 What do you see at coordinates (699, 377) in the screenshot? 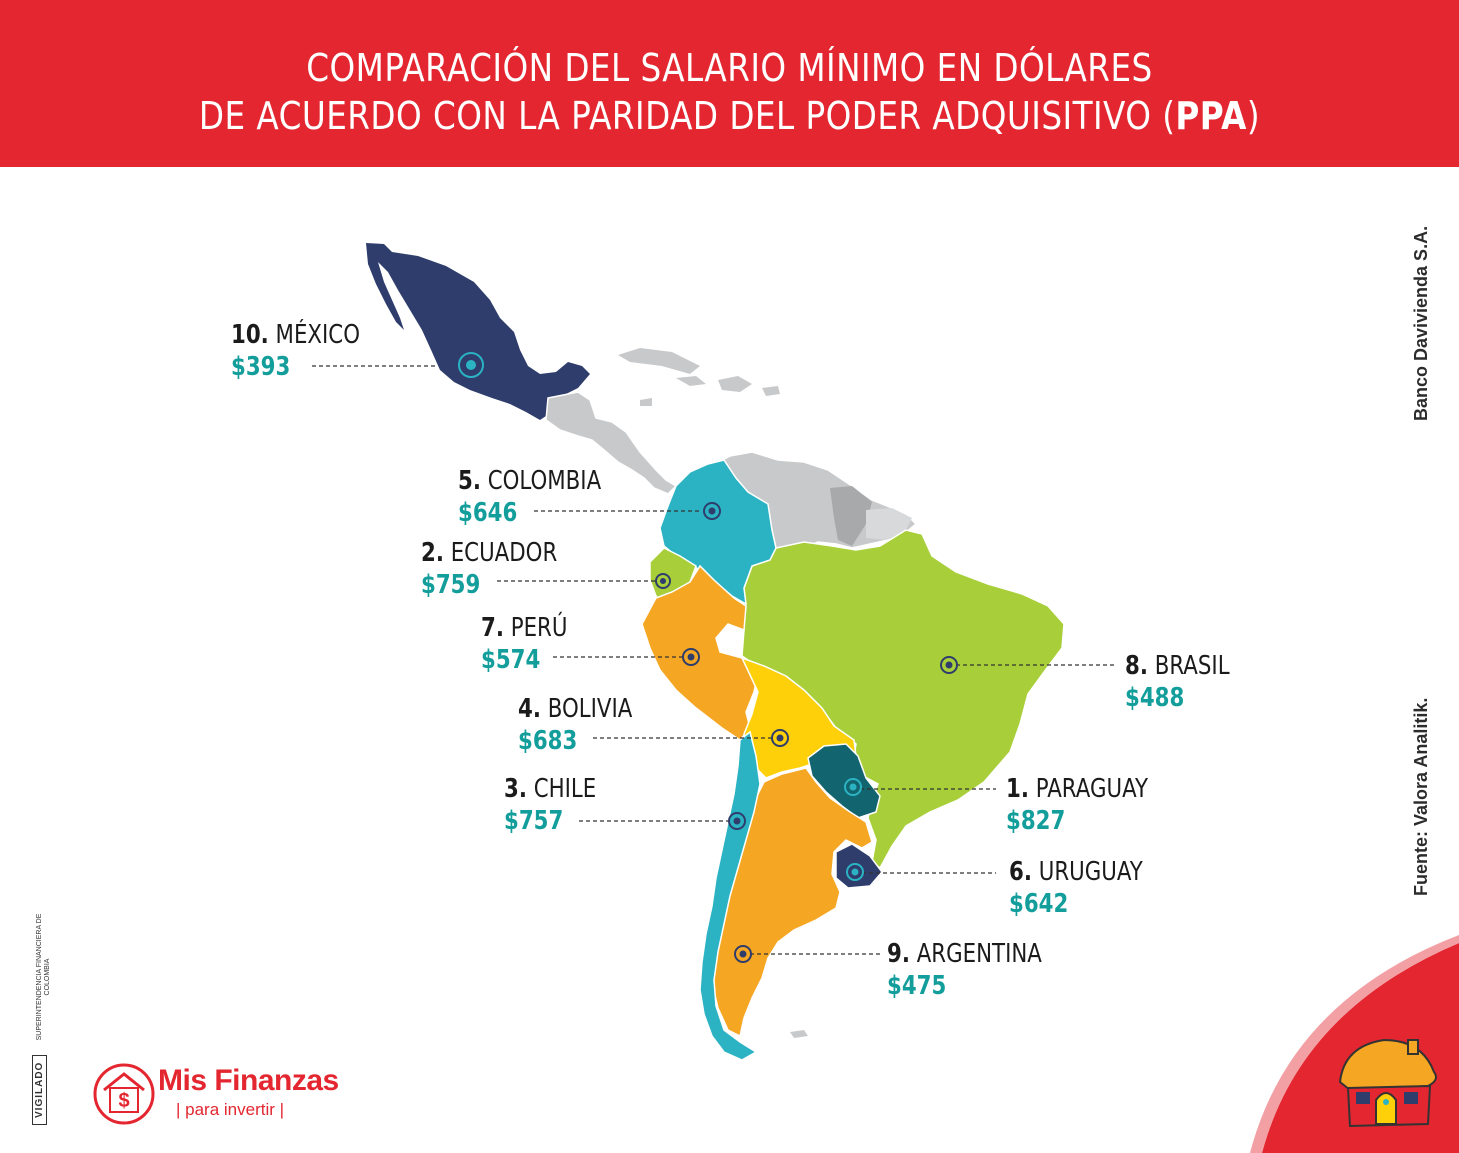
I see `caribbean-islands` at bounding box center [699, 377].